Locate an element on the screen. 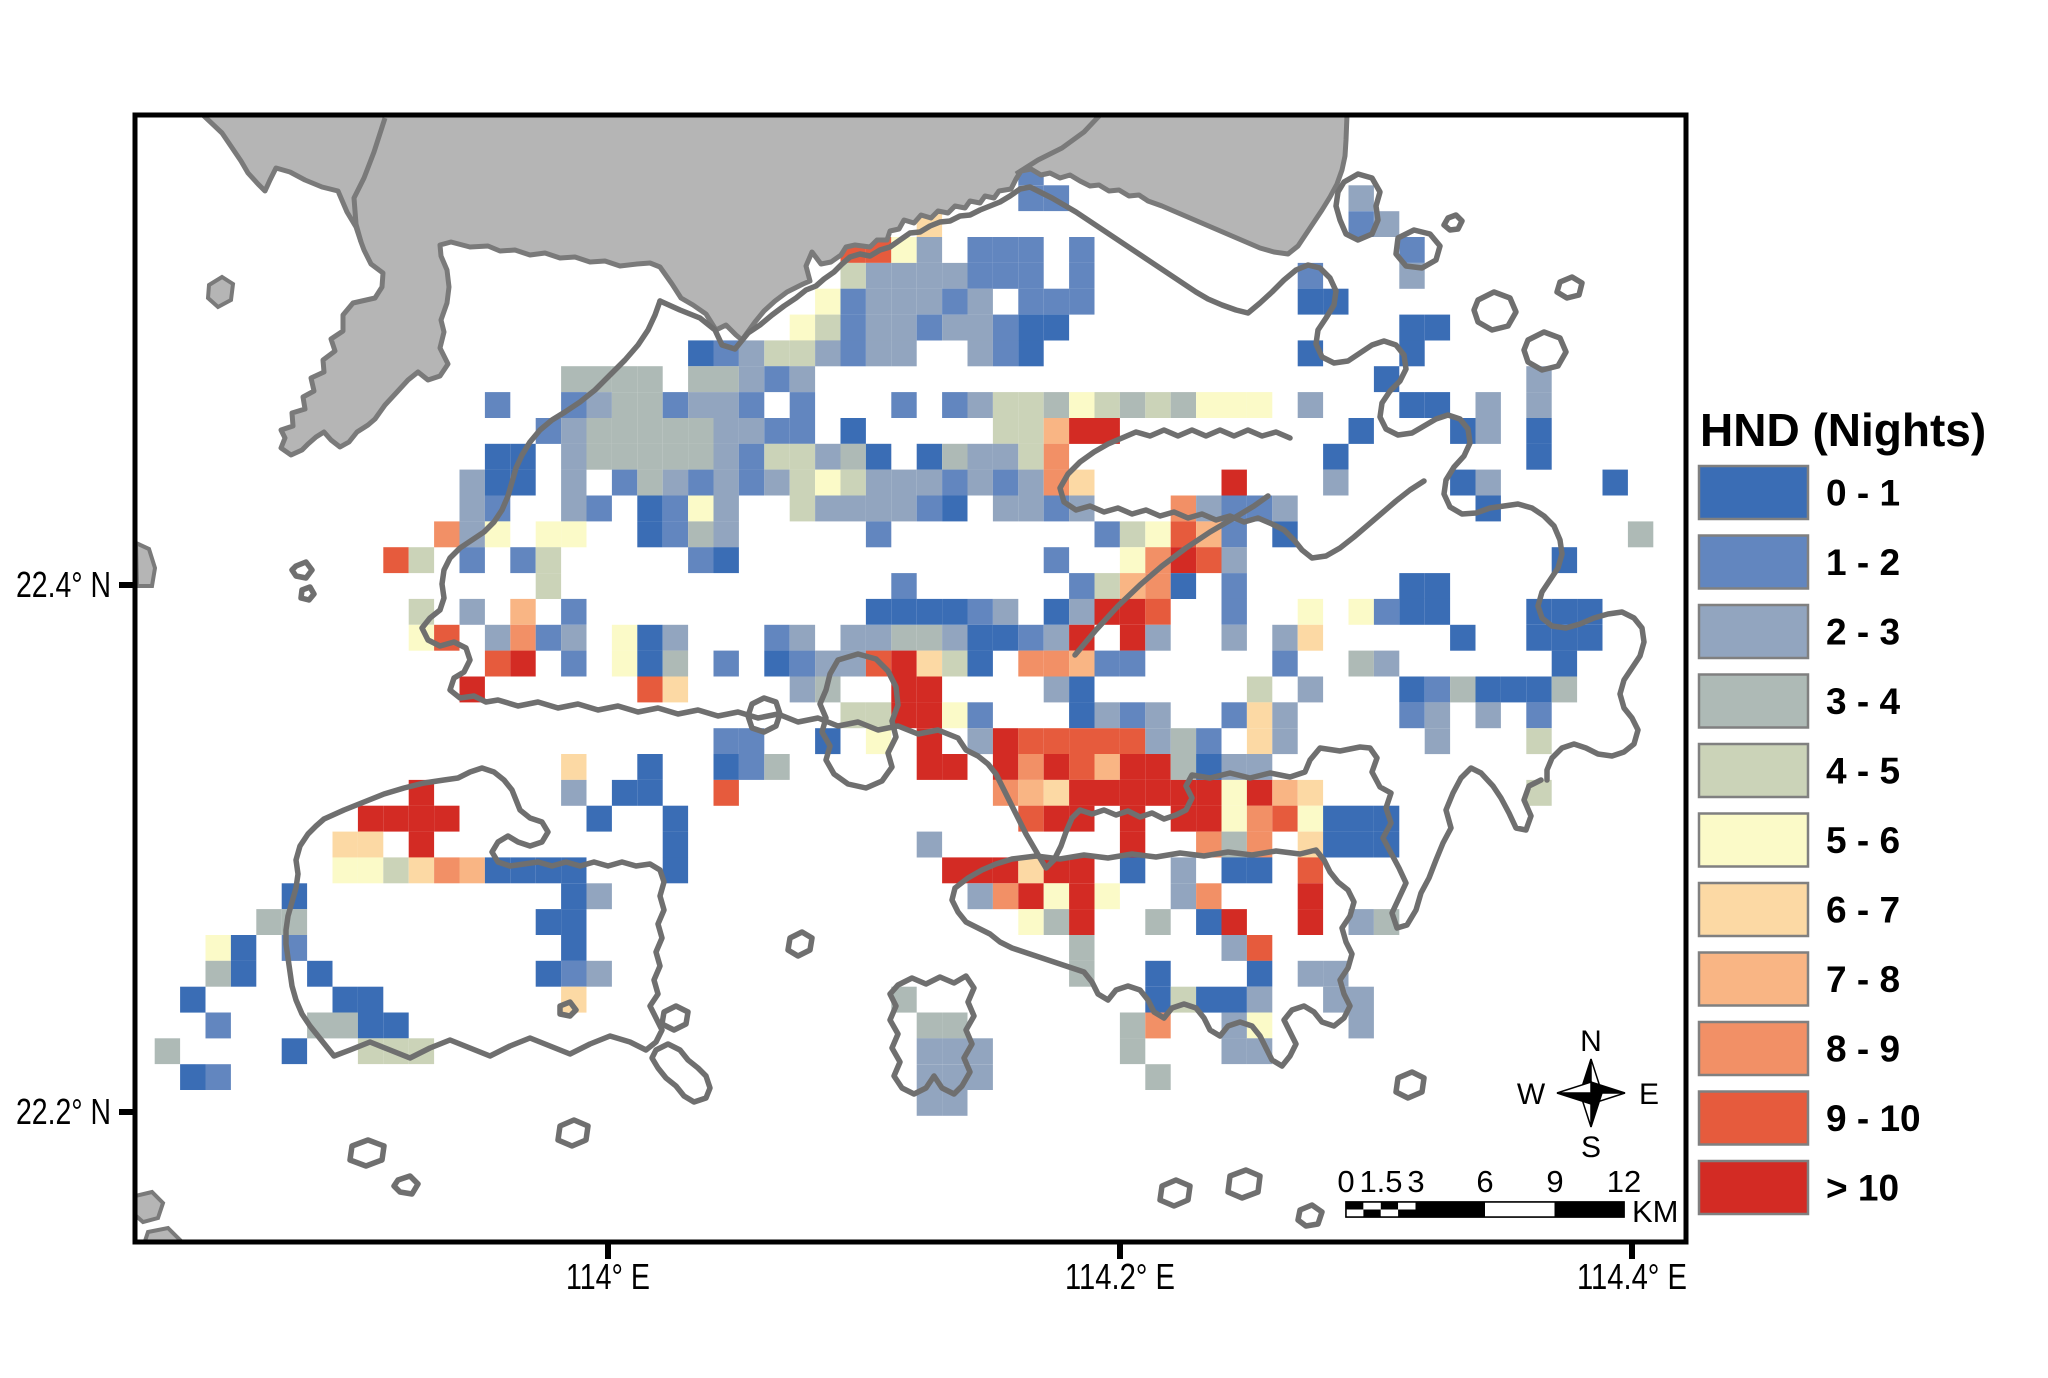  svg-text: 2 - 3 is located at coordinates (1863, 632).